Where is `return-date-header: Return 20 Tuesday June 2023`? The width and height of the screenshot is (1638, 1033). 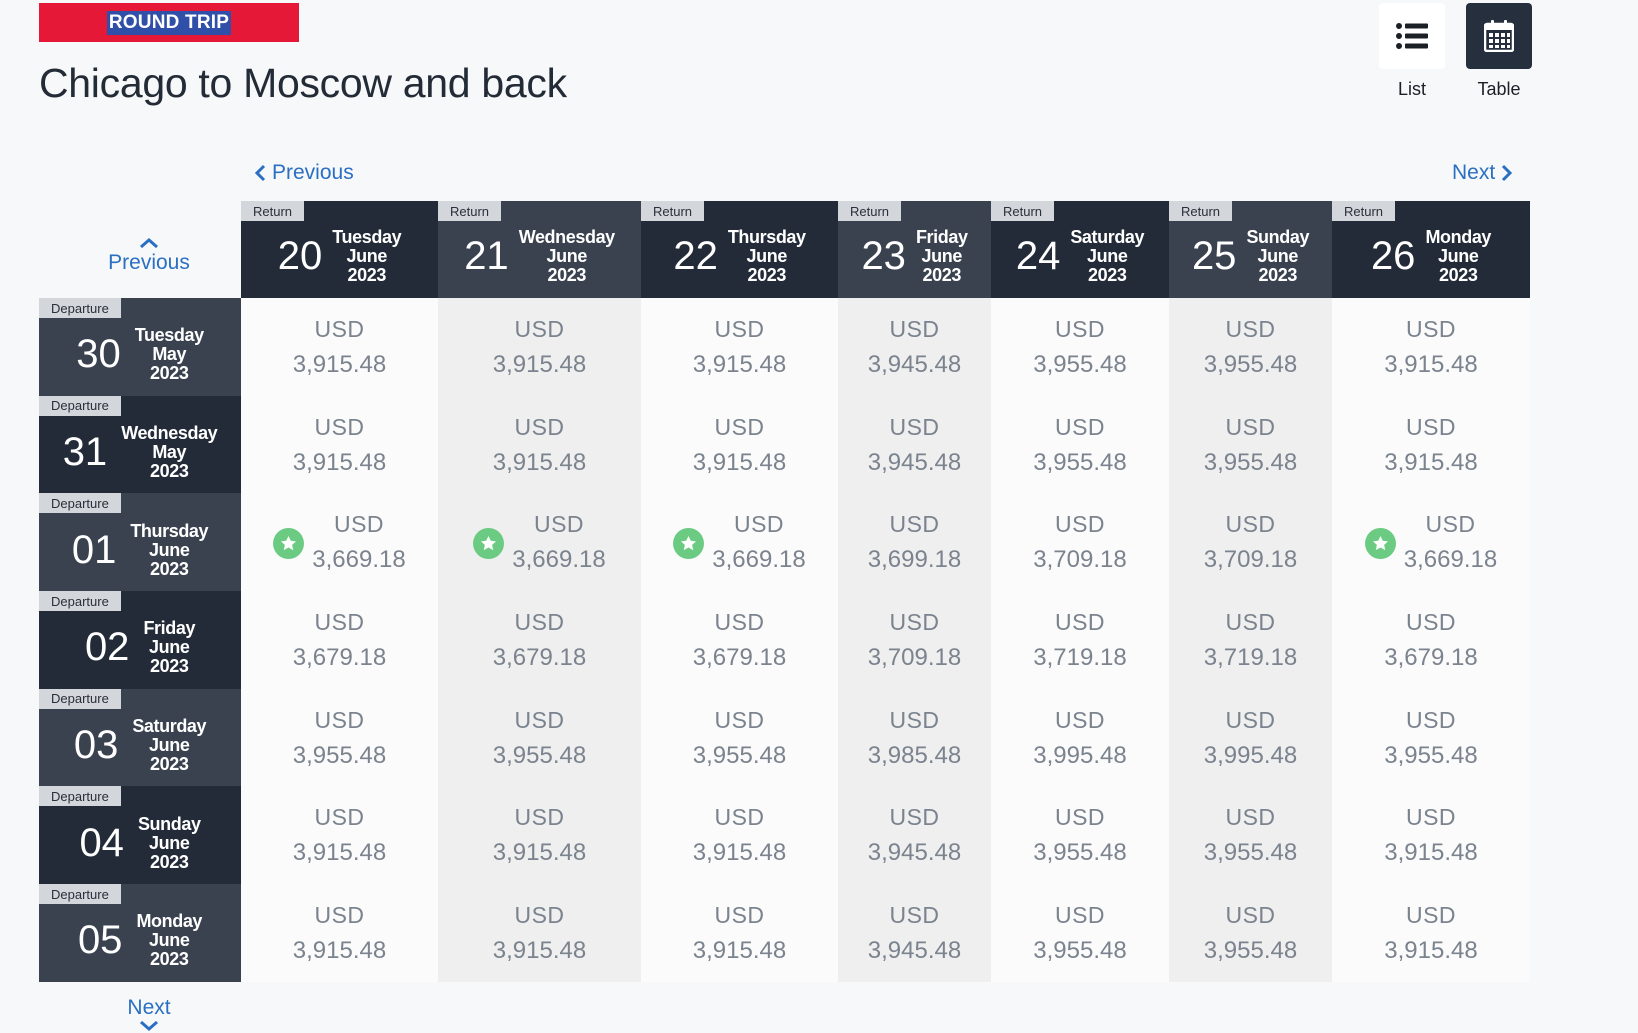
return-date-header: Return 20 Tuesday June 2023 is located at coordinates (339, 249).